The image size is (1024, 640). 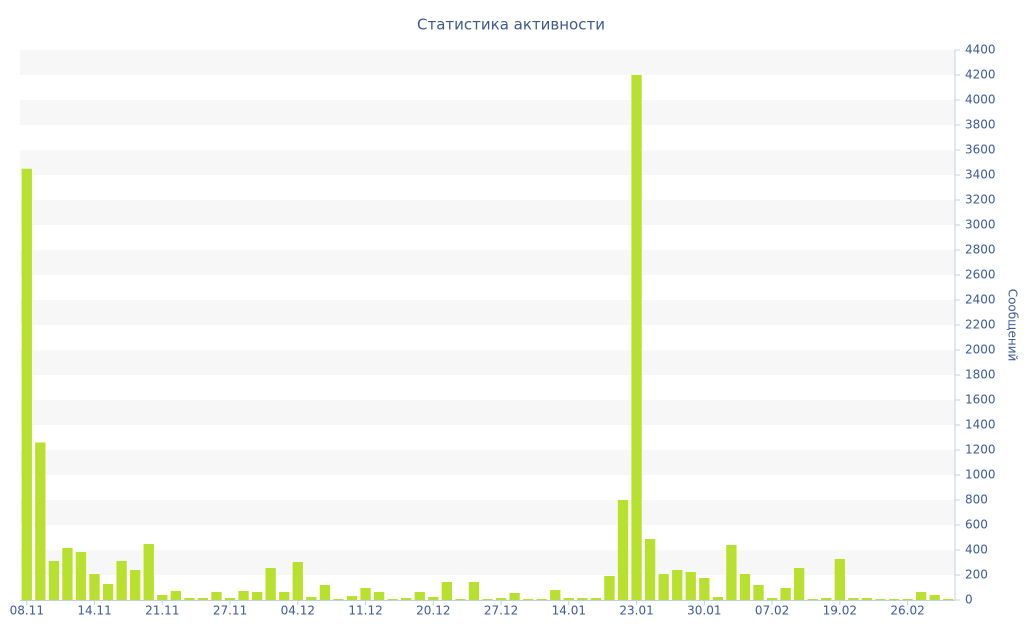 I want to click on y-tick-label: 4400, so click(x=980, y=50).